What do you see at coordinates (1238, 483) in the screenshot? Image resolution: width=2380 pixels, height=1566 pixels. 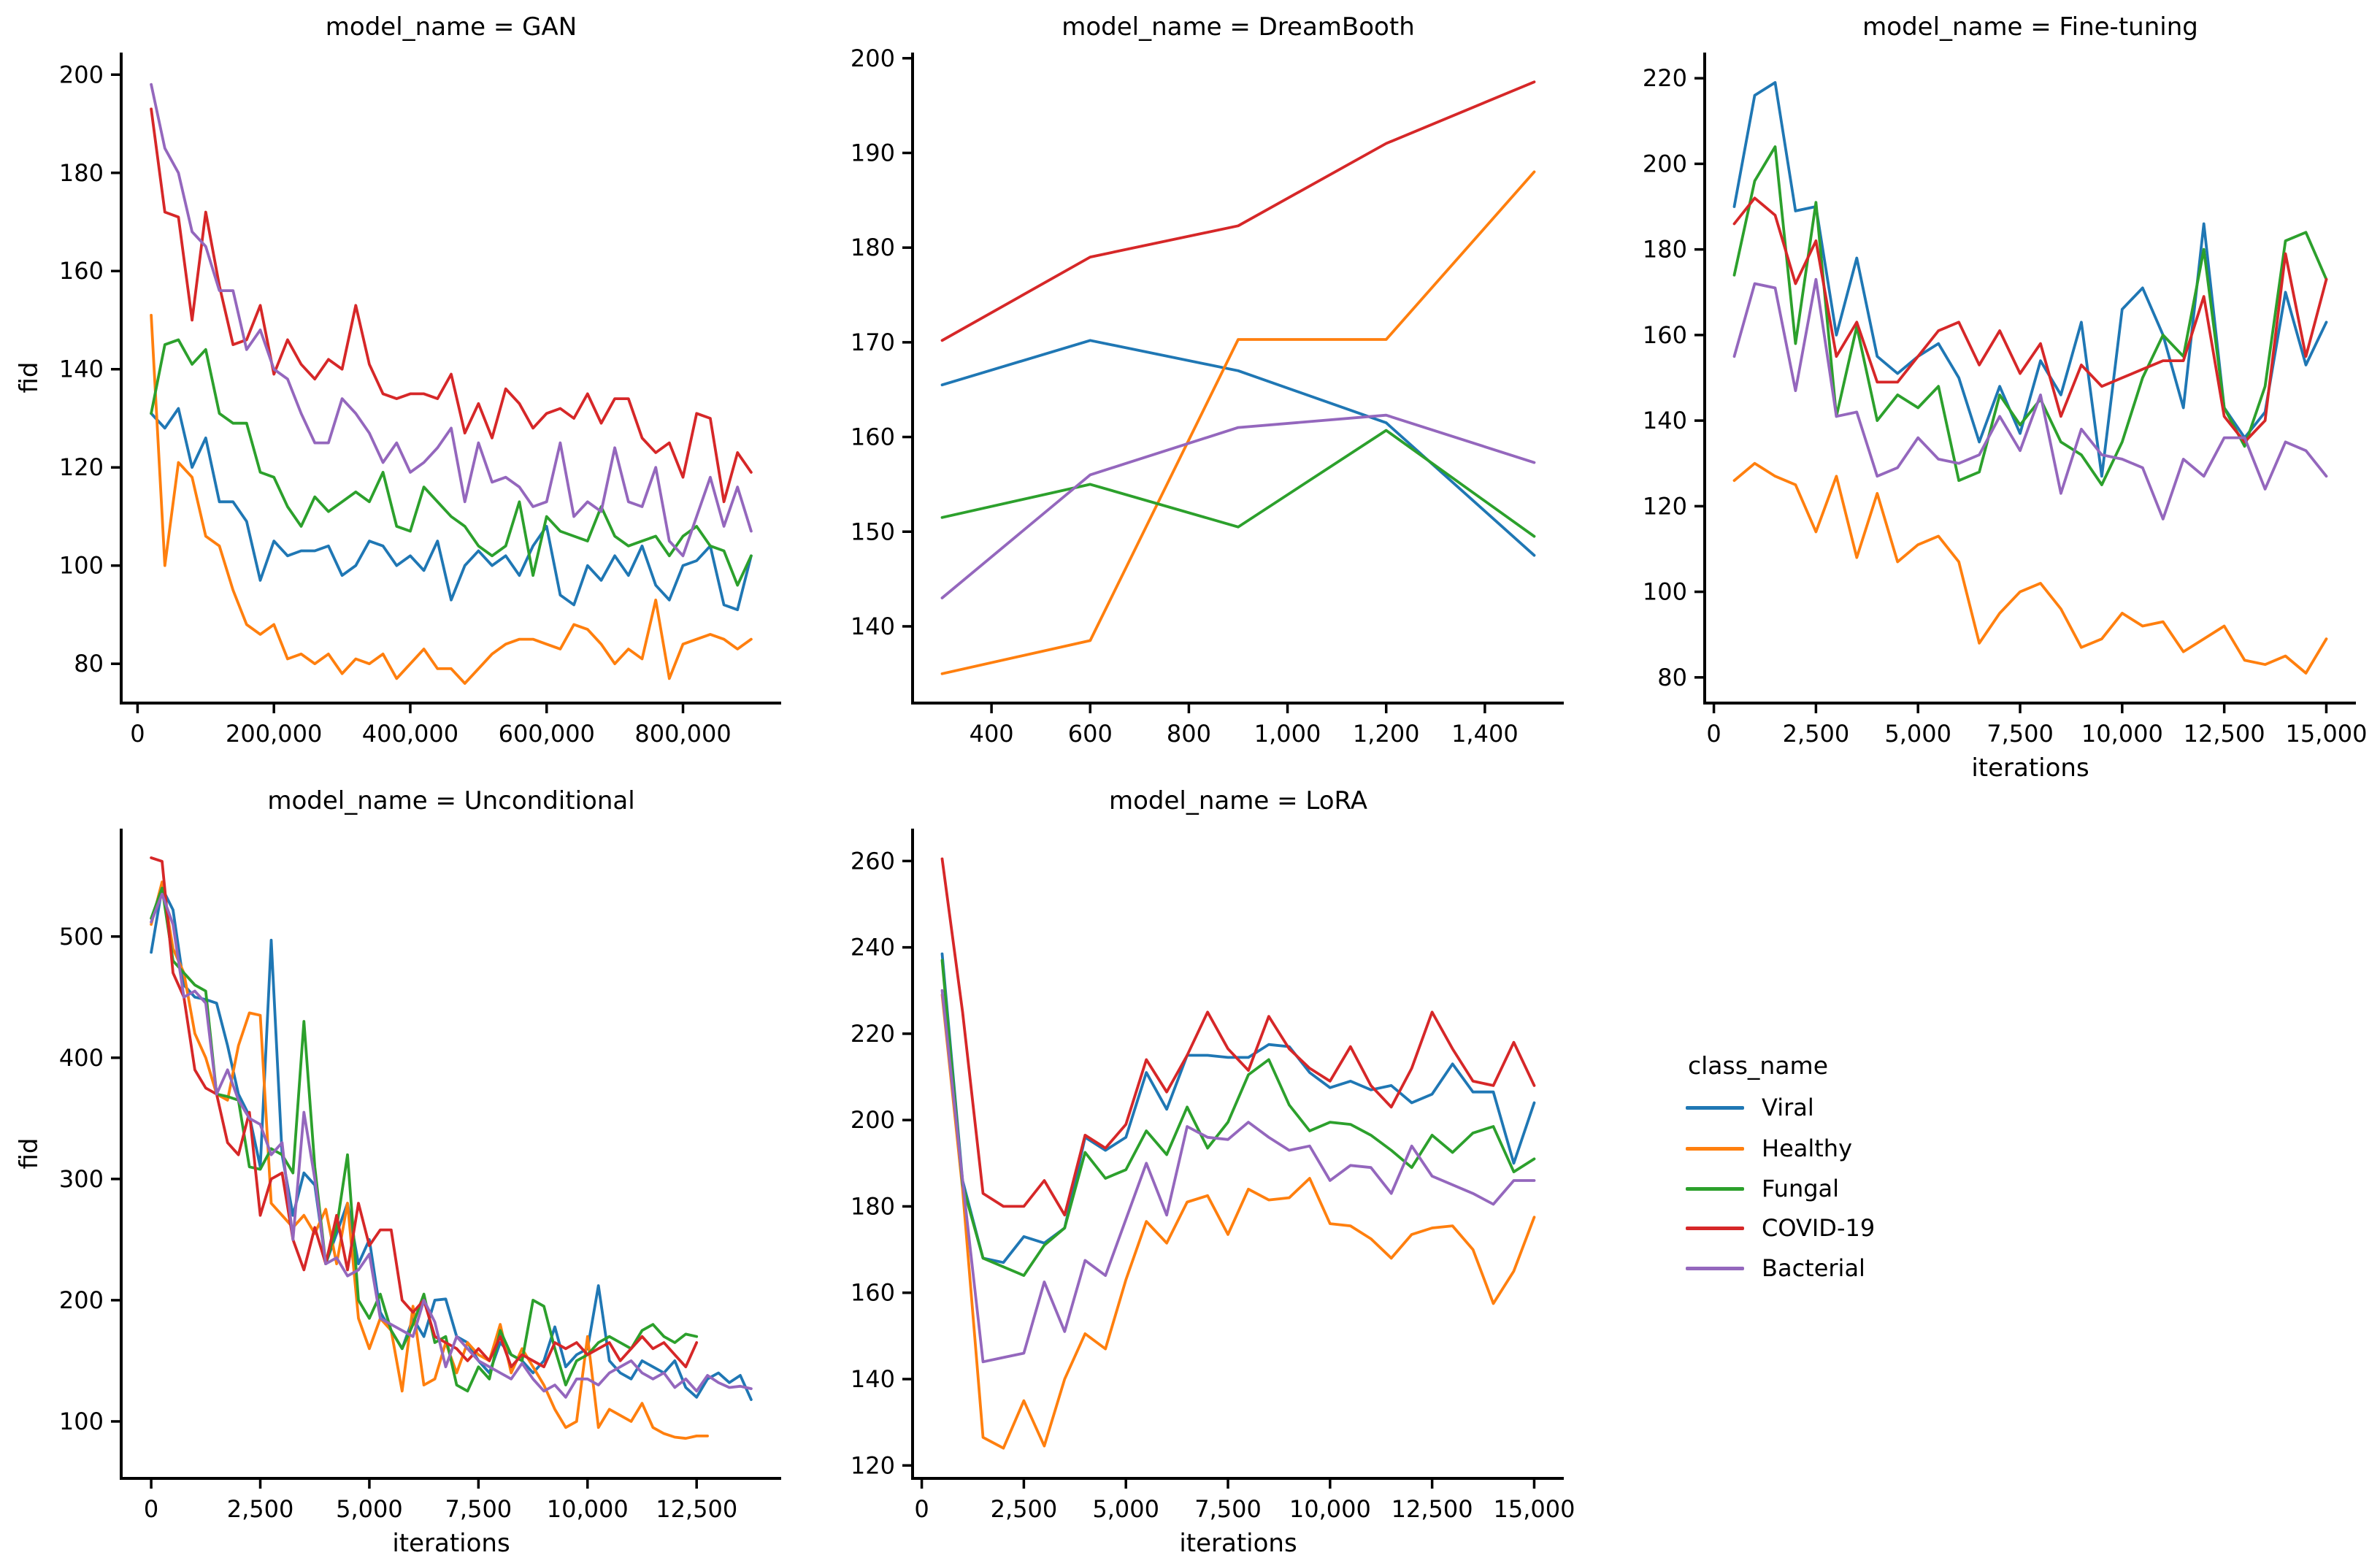 I see `series-line-dreambooth-fungal` at bounding box center [1238, 483].